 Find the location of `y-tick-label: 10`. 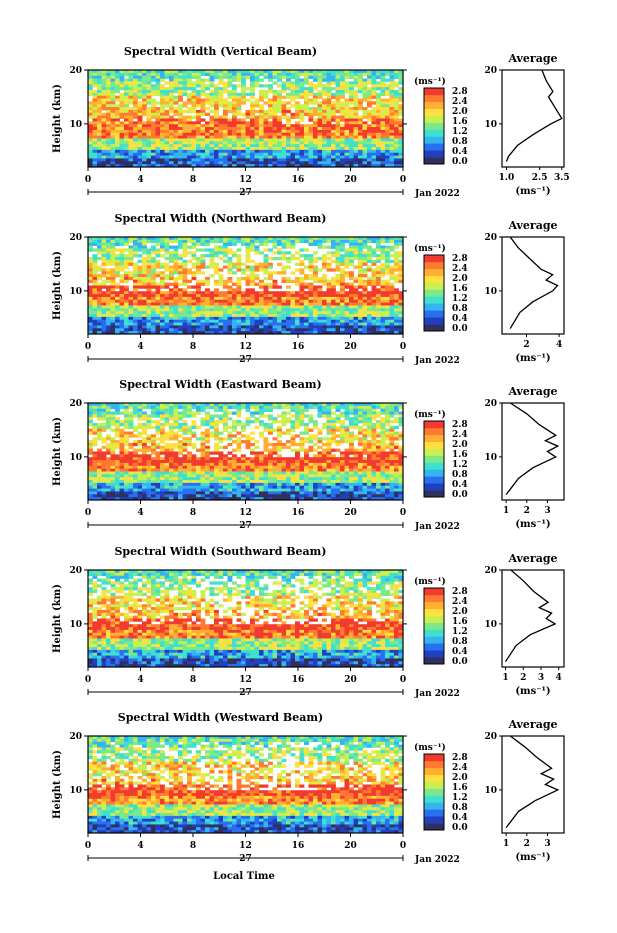

y-tick-label: 10 is located at coordinates (75, 125).